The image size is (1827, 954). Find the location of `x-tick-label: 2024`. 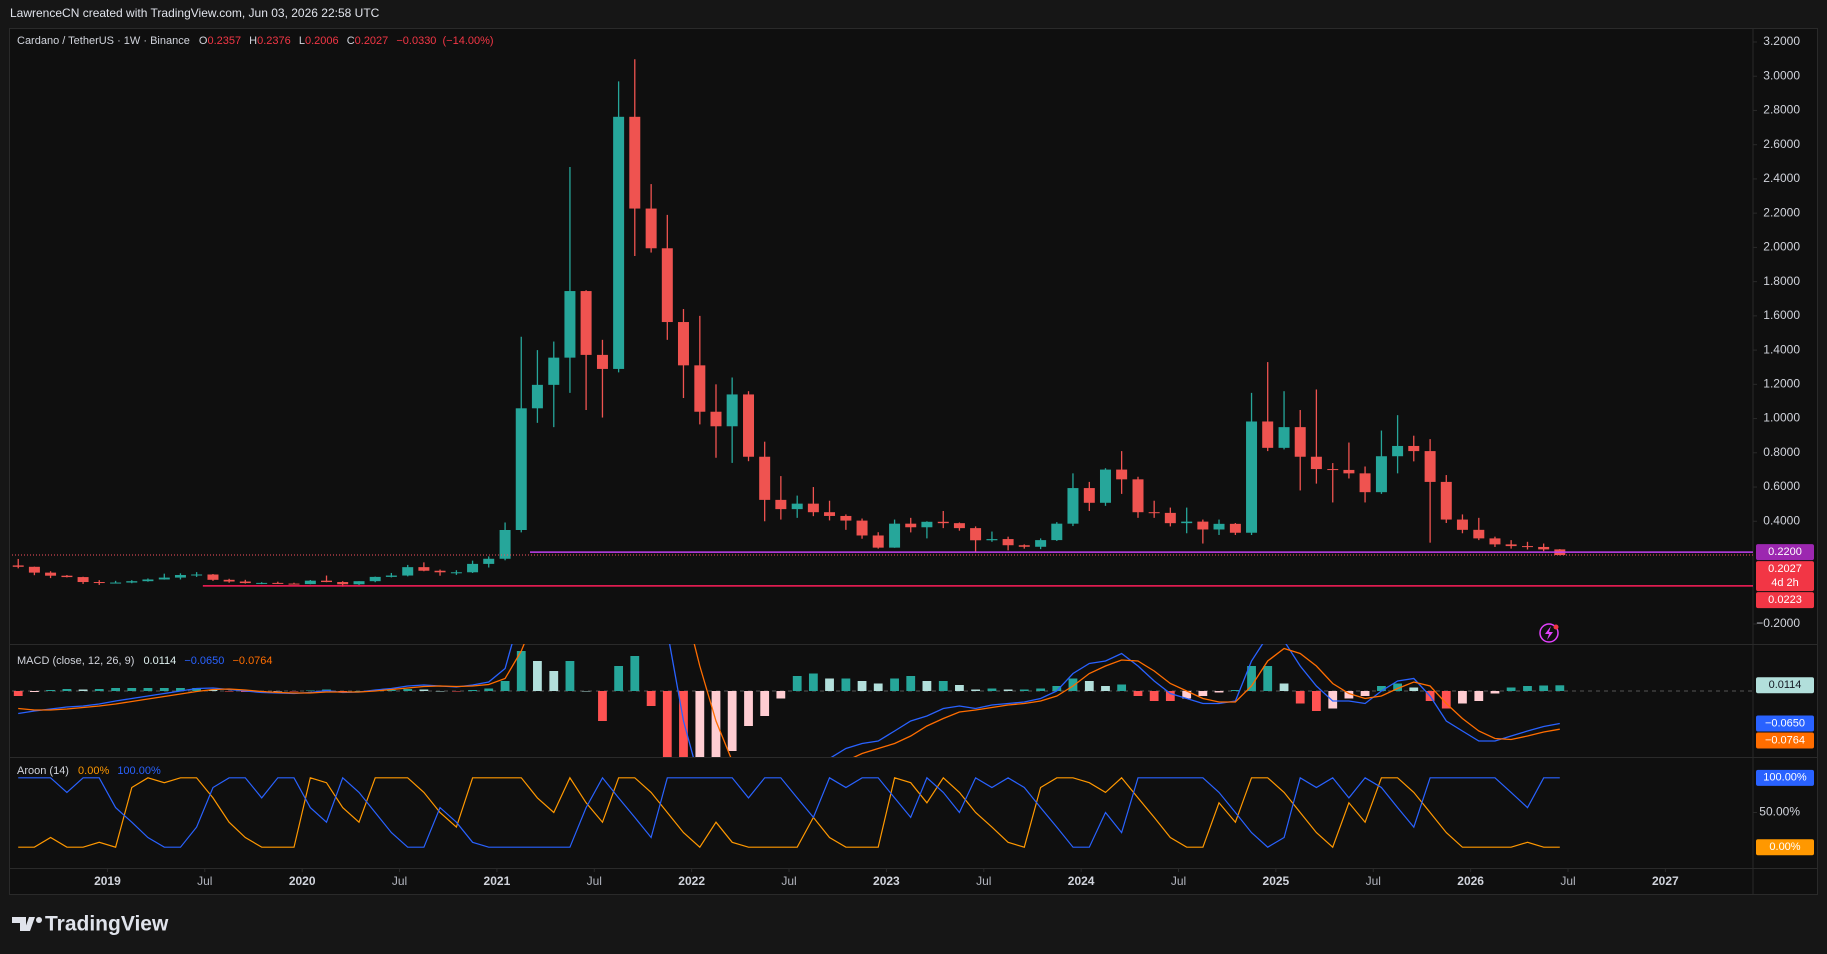

x-tick-label: 2024 is located at coordinates (1081, 881).